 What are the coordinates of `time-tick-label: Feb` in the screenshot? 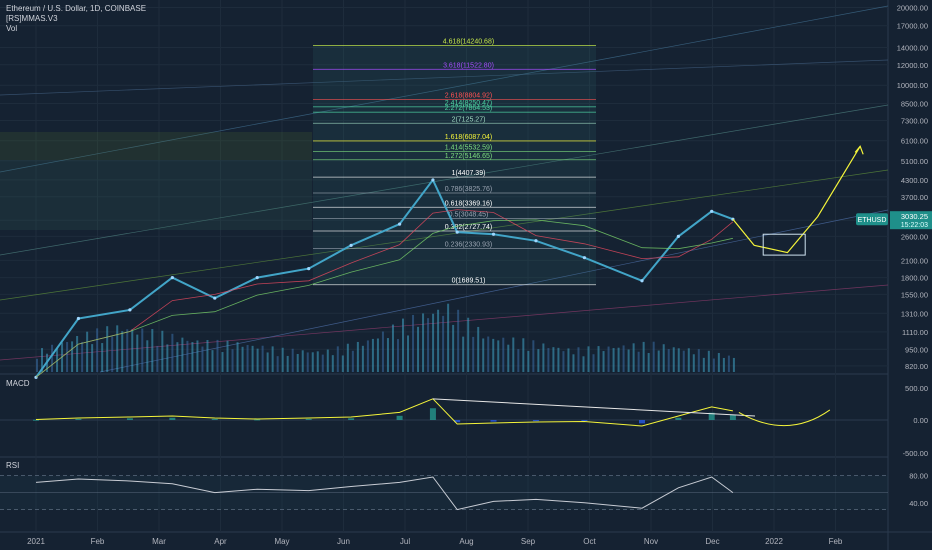 It's located at (836, 541).